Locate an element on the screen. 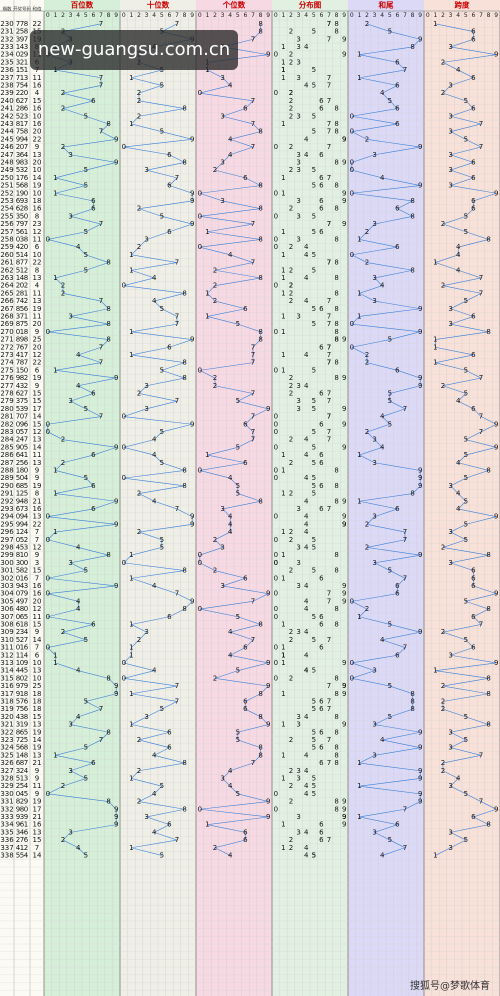  sum-value: 15 is located at coordinates (37, 571).